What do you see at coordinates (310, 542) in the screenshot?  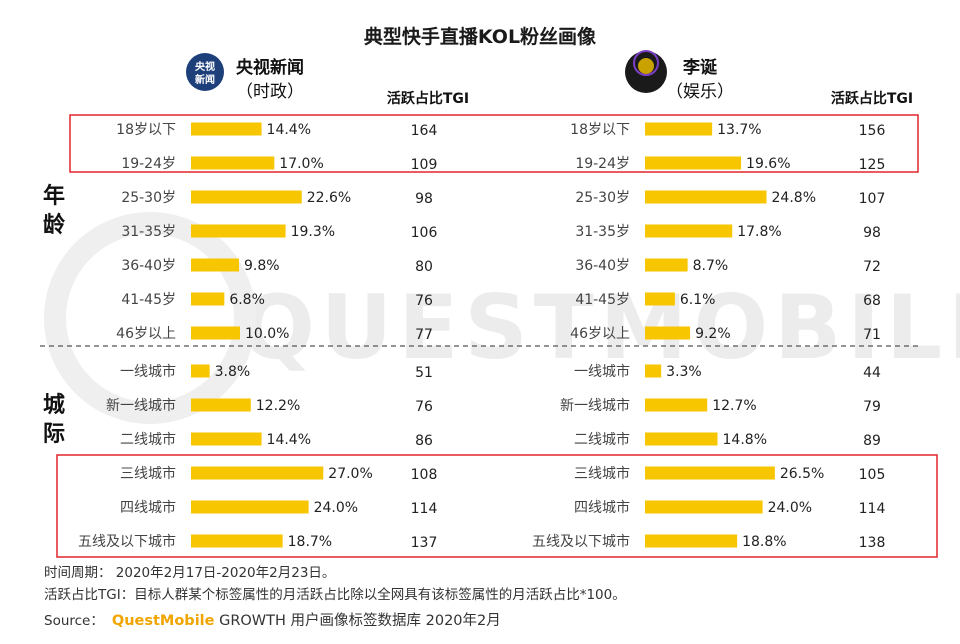 I see `data-label: 18.7%` at bounding box center [310, 542].